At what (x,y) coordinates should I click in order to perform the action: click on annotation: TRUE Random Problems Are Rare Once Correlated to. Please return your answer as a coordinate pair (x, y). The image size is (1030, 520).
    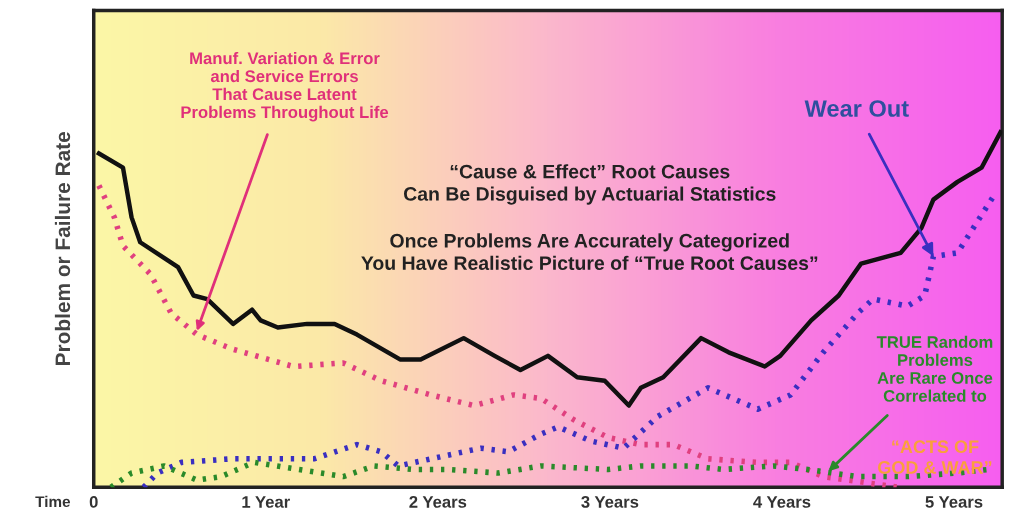
    Looking at the image, I should click on (934, 368).